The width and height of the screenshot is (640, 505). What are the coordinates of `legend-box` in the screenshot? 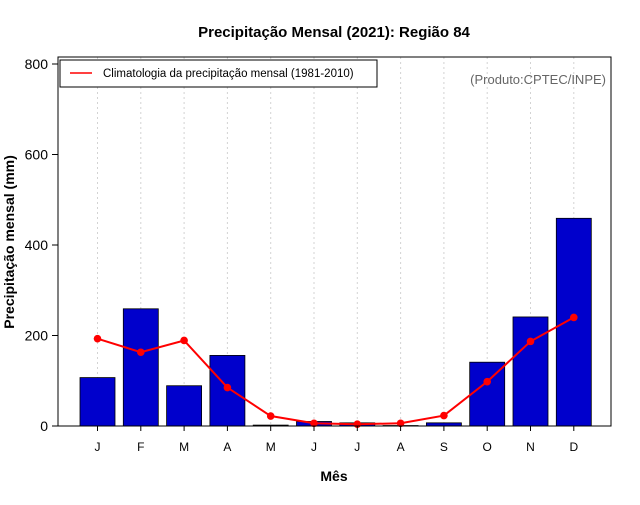 It's located at (218, 73).